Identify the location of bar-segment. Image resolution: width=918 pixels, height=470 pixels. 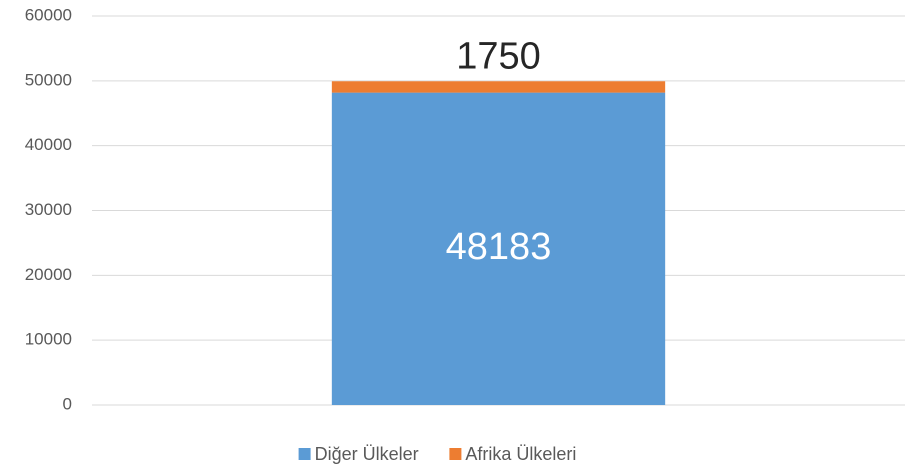
(498, 87).